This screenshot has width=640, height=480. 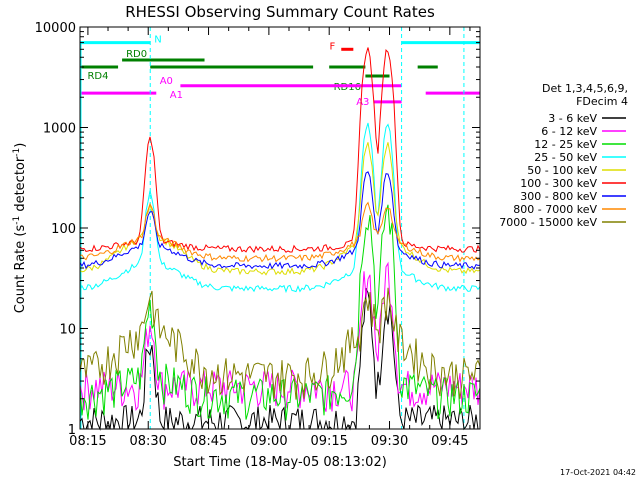 I want to click on annotation-label-rd0: RD0, so click(x=136, y=54).